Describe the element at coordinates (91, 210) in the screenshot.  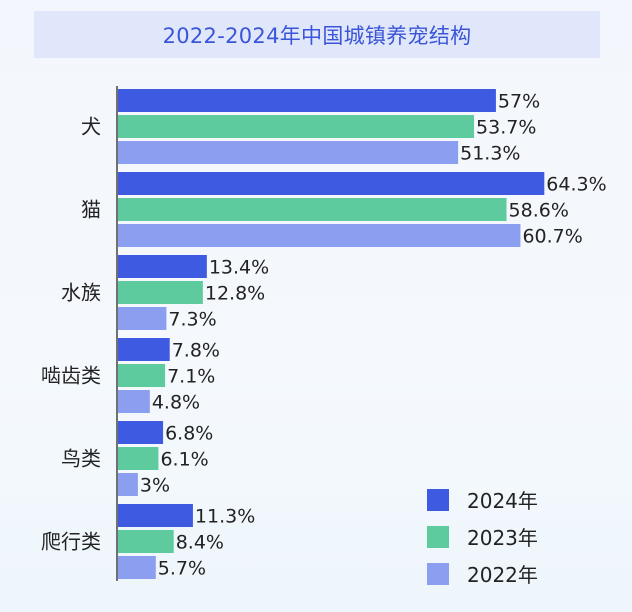
I see `category-label: 猫` at that location.